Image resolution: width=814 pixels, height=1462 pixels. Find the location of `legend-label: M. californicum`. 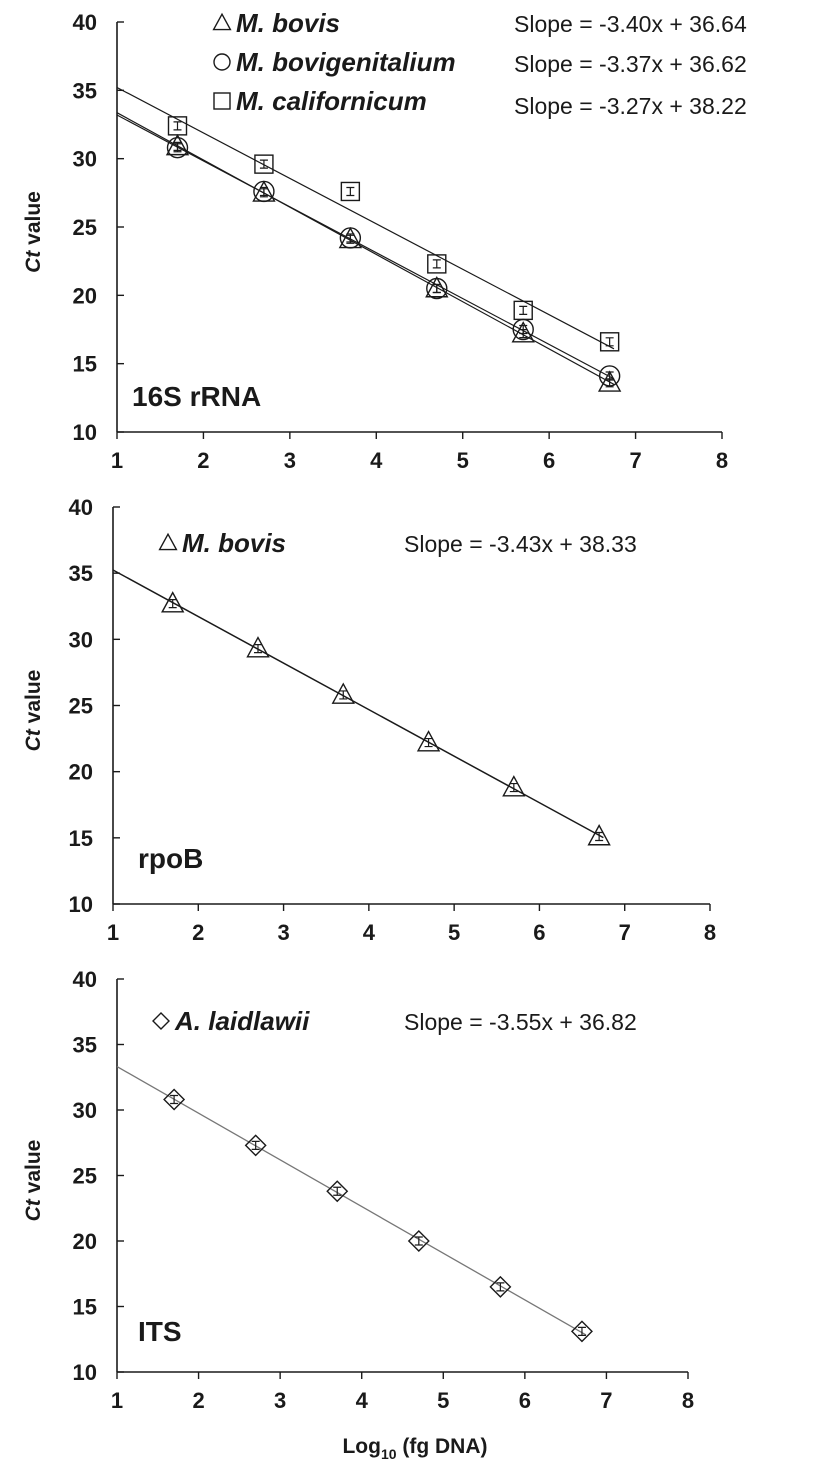

legend-label: M. californicum is located at coordinates (331, 101).